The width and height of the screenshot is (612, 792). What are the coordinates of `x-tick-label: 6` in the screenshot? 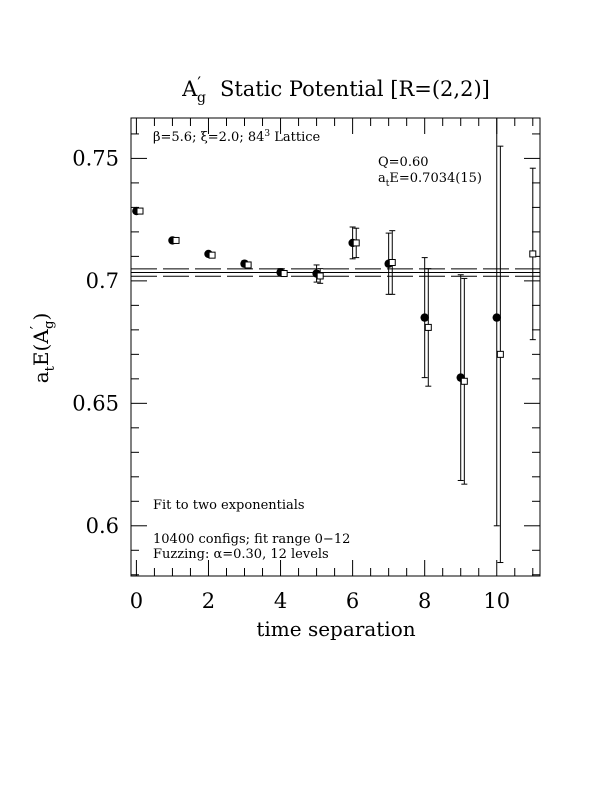 It's located at (352, 601).